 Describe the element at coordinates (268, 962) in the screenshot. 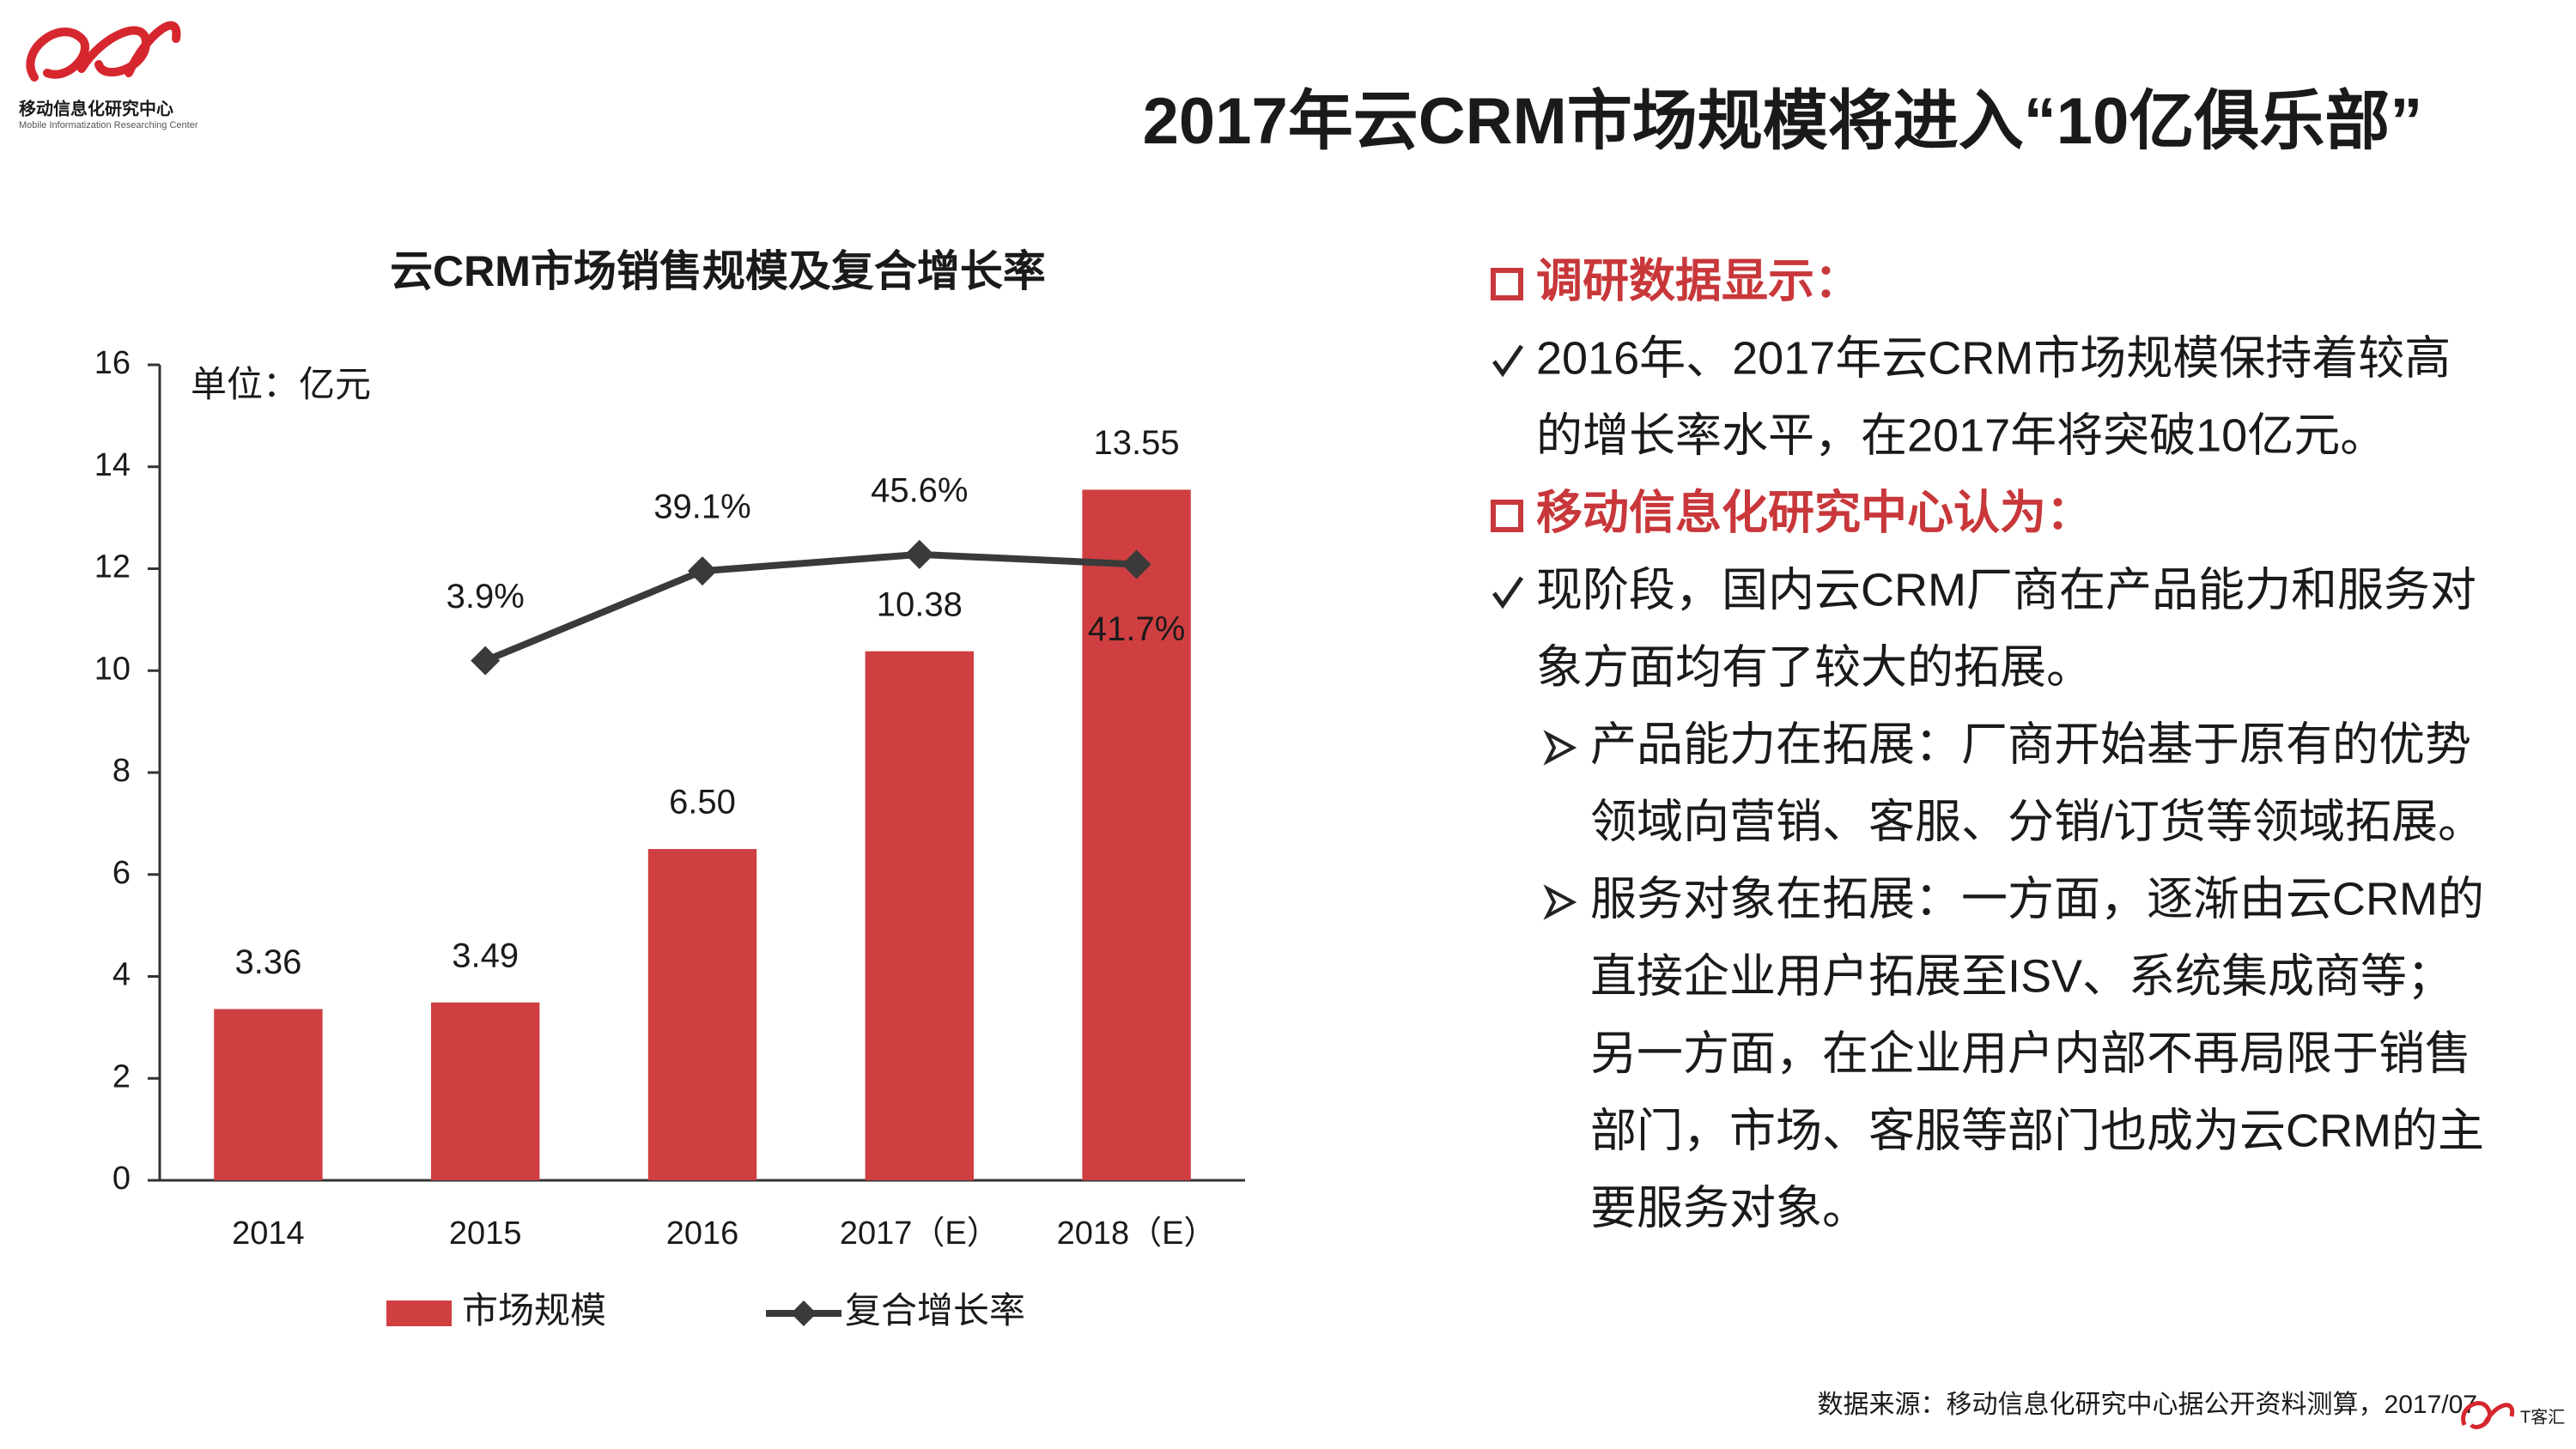

I see `bar-value-label: 3.36` at that location.